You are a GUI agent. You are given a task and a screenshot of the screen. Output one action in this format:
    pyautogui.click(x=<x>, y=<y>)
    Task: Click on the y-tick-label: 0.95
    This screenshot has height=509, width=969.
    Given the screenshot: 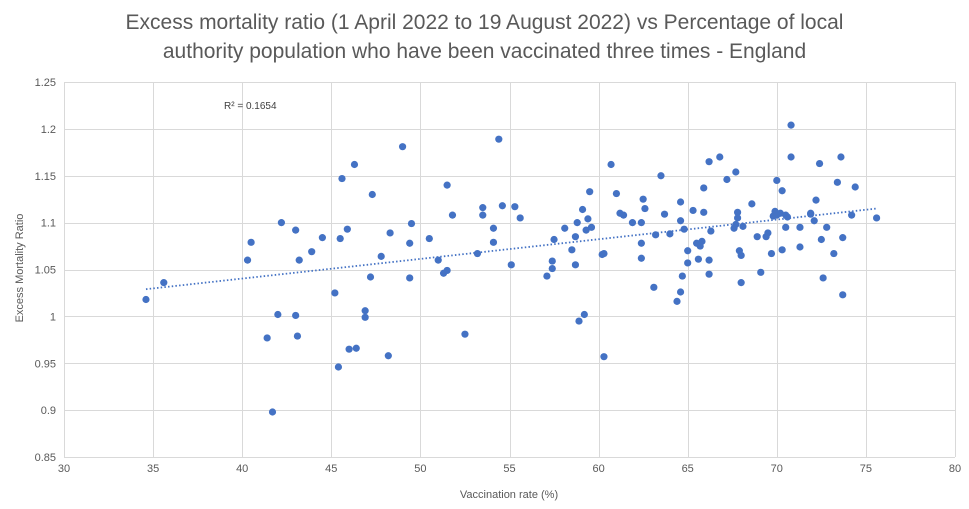 What is the action you would take?
    pyautogui.click(x=45, y=364)
    